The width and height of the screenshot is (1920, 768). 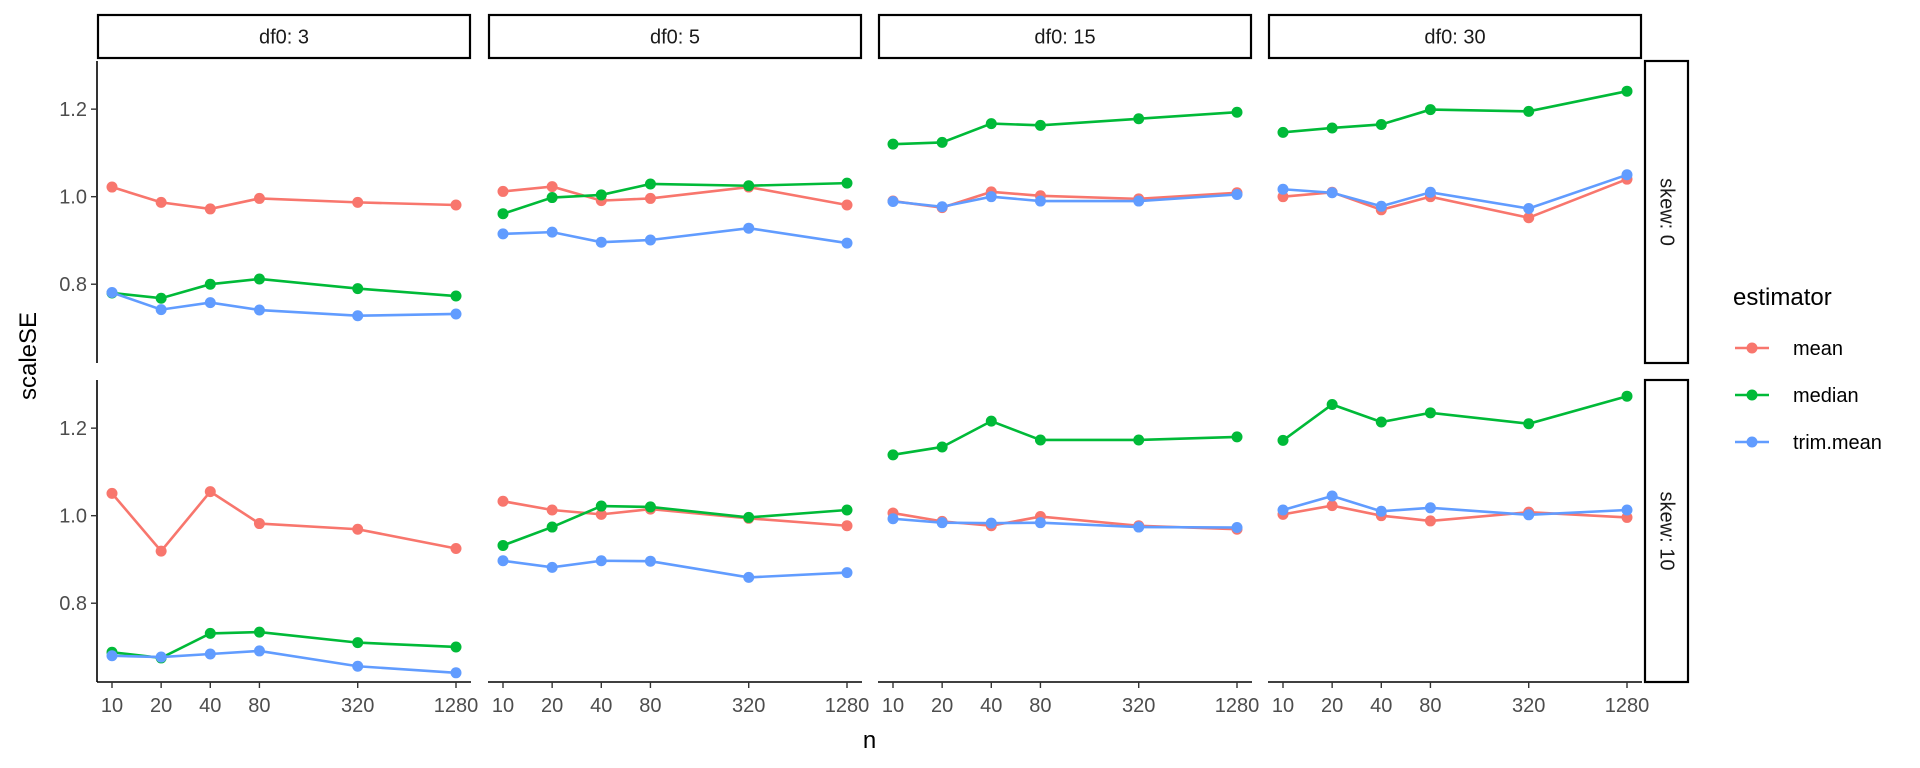 I want to click on facet-strip-row: skew: 10, so click(x=1666, y=531).